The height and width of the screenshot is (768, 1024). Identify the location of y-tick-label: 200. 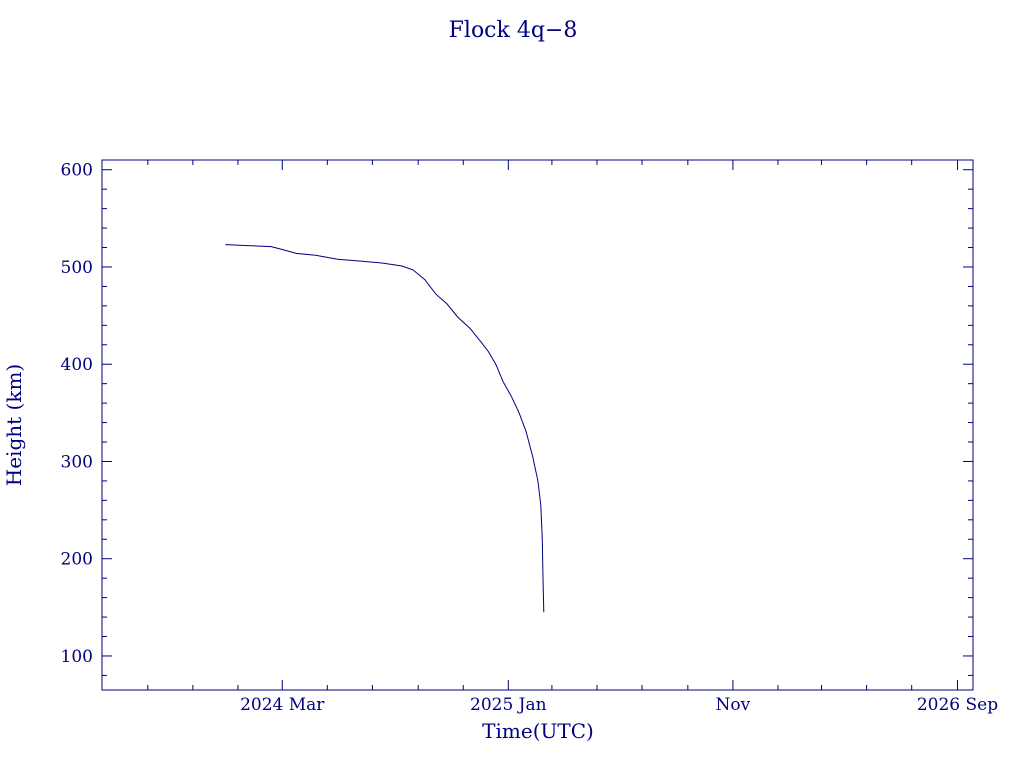
(77, 560).